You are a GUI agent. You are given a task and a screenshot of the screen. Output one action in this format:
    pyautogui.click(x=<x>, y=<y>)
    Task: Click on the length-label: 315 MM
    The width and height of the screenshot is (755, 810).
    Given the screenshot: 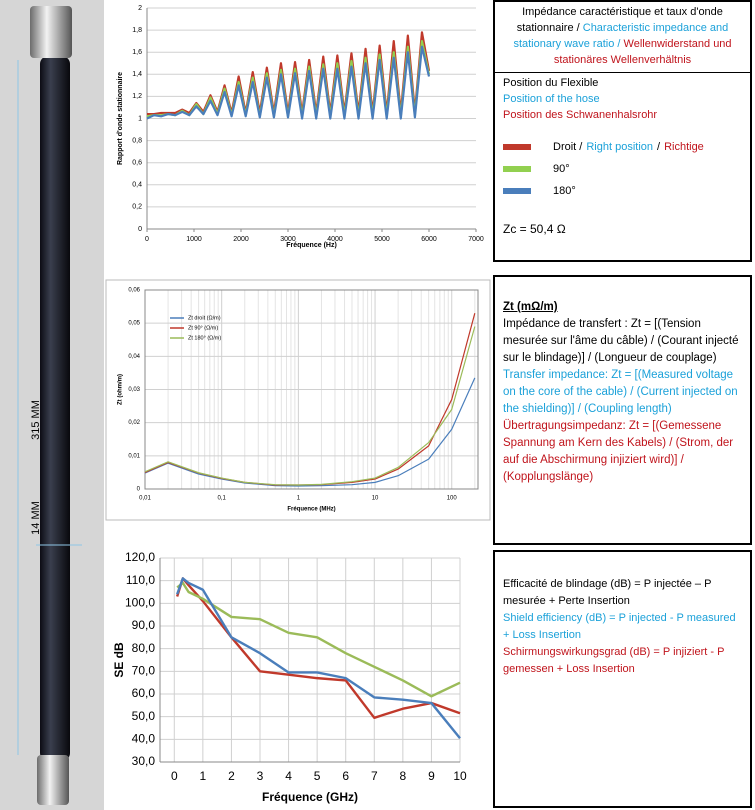 What is the action you would take?
    pyautogui.click(x=36, y=420)
    